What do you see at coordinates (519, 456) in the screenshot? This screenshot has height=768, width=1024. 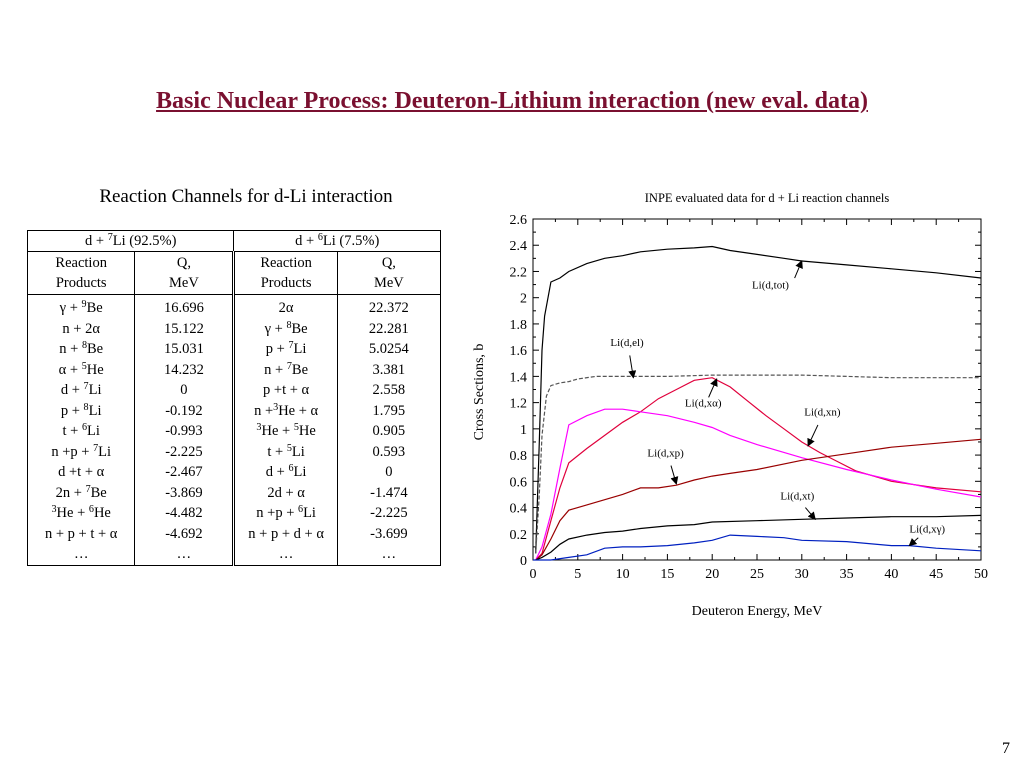 I see `y-tick-label: 0.8` at bounding box center [519, 456].